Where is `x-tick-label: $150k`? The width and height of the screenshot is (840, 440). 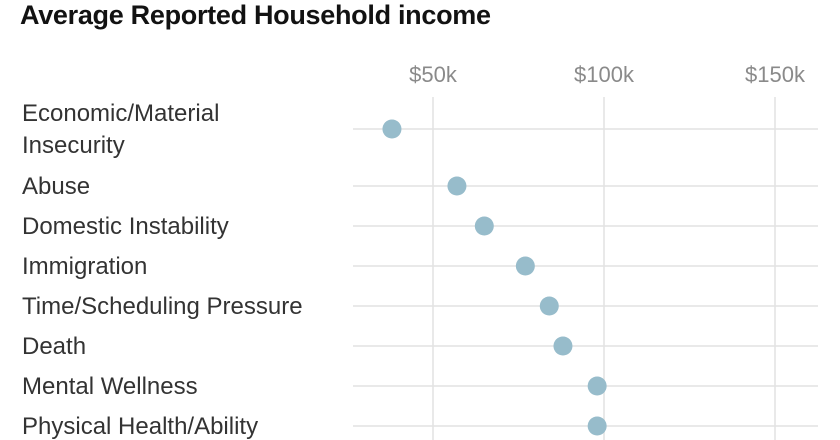
x-tick-label: $150k is located at coordinates (775, 74).